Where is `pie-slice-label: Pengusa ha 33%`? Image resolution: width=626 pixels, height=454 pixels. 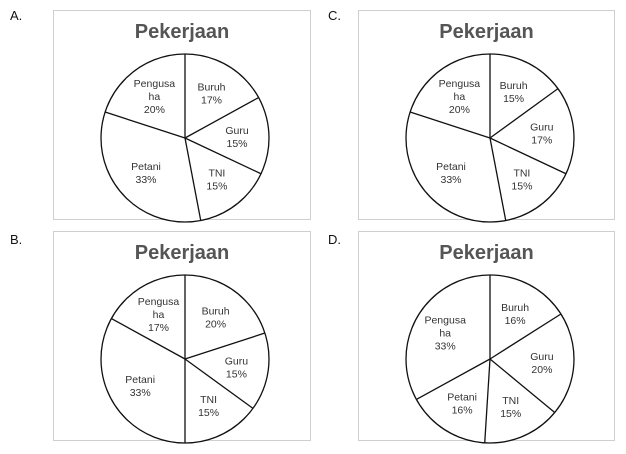
pie-slice-label: Pengusa ha 33% is located at coordinates (445, 334).